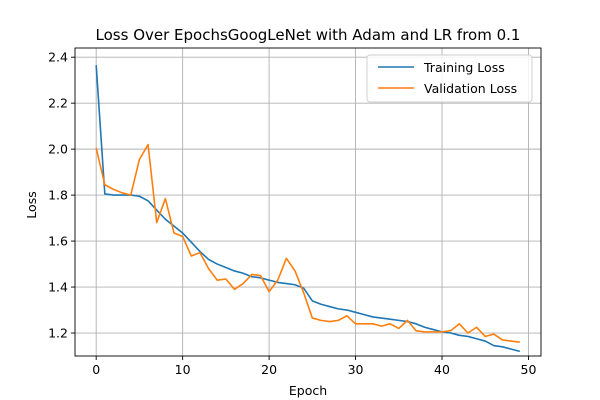 This screenshot has height=400, width=600. What do you see at coordinates (58, 149) in the screenshot?
I see `y-tick-label: 2.0` at bounding box center [58, 149].